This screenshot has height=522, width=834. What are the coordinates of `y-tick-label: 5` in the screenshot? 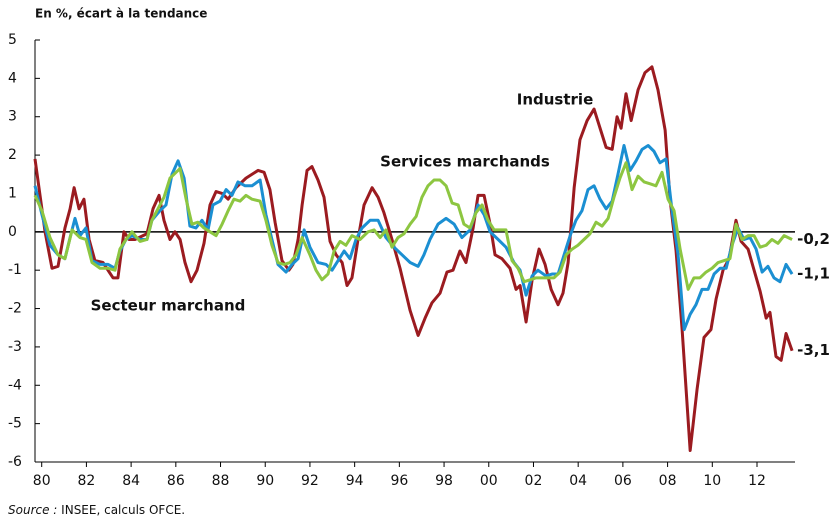 It's located at (12, 40).